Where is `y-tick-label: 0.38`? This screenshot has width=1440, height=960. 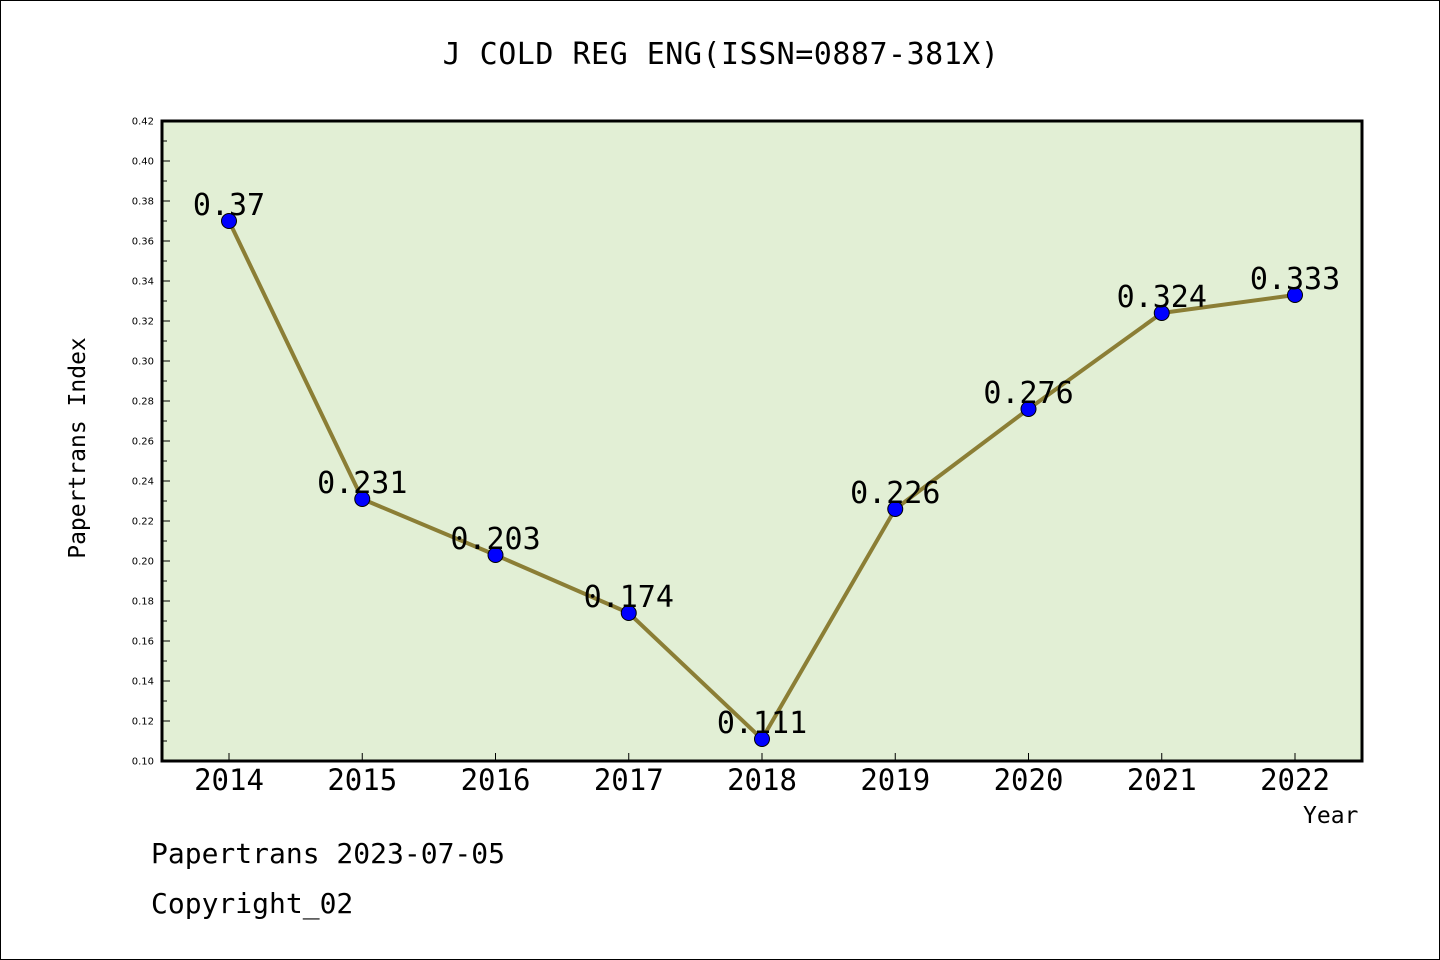
y-tick-label: 0.38 is located at coordinates (143, 202).